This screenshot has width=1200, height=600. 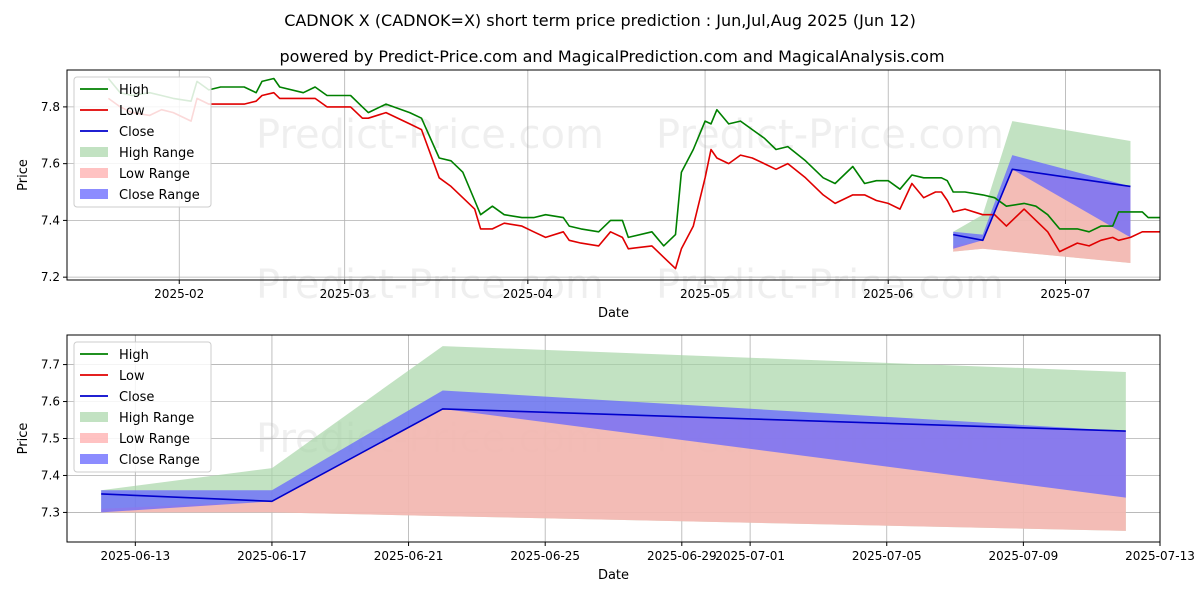 I want to click on x-tick-label: 2025-07, so click(x=1065, y=294).